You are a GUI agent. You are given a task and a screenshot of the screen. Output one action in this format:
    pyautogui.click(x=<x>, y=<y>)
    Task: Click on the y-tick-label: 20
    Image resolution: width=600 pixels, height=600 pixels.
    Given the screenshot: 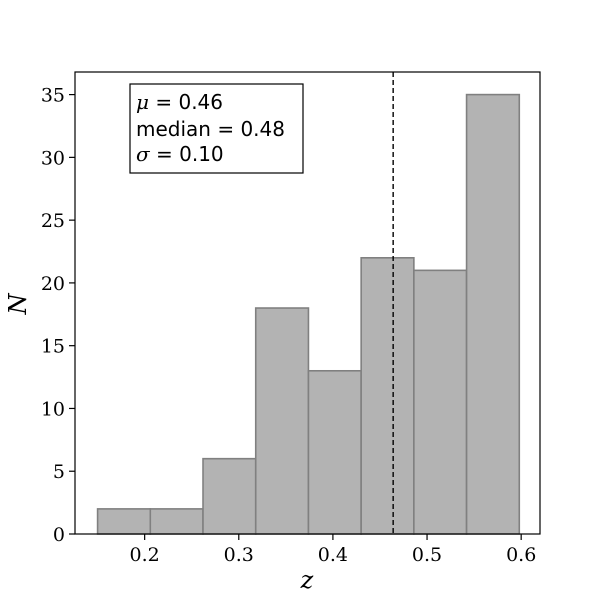 What is the action you would take?
    pyautogui.click(x=53, y=284)
    